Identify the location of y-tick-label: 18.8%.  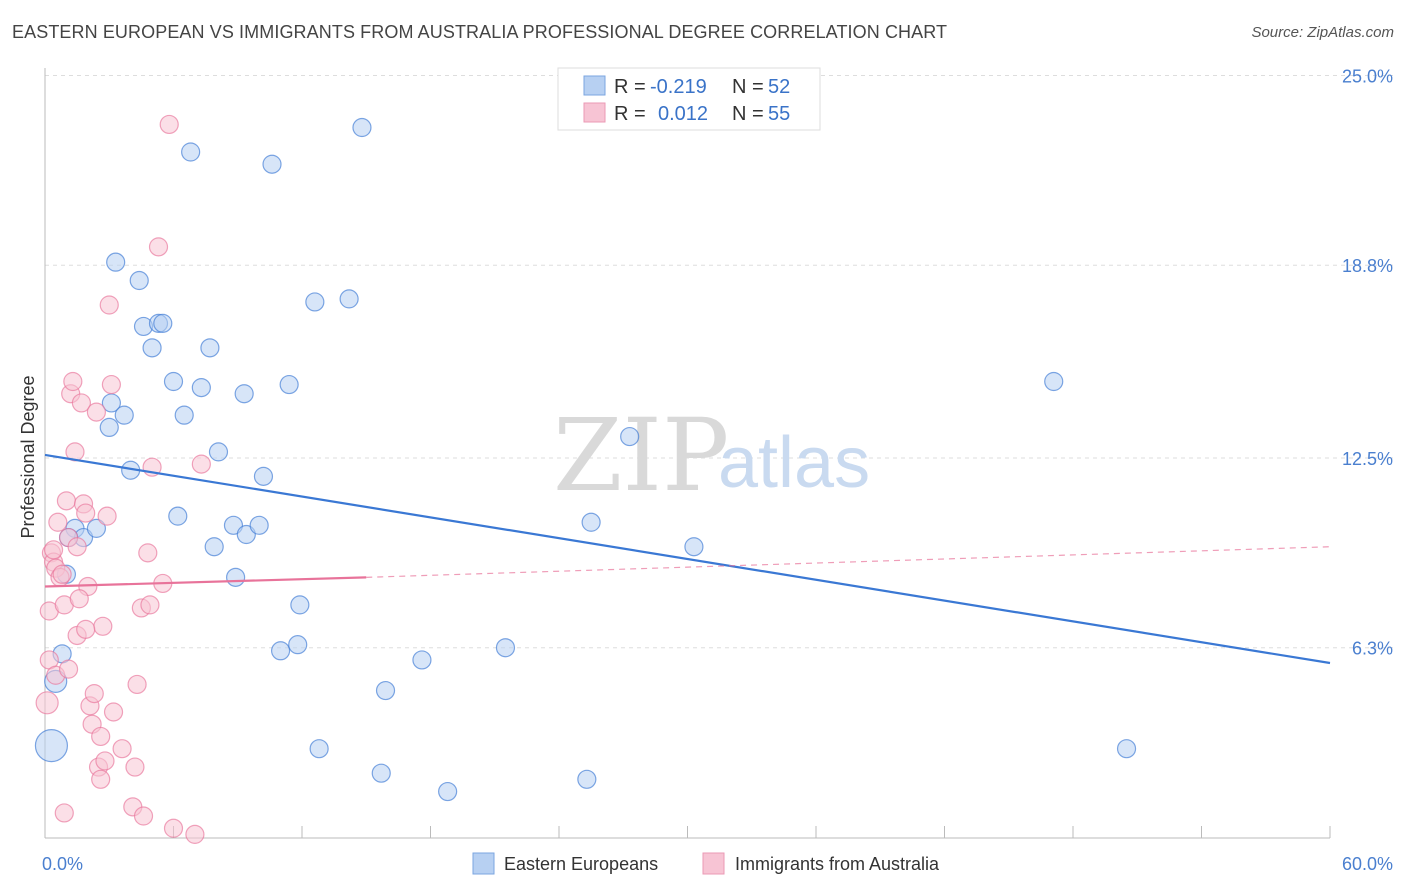
(1367, 266).